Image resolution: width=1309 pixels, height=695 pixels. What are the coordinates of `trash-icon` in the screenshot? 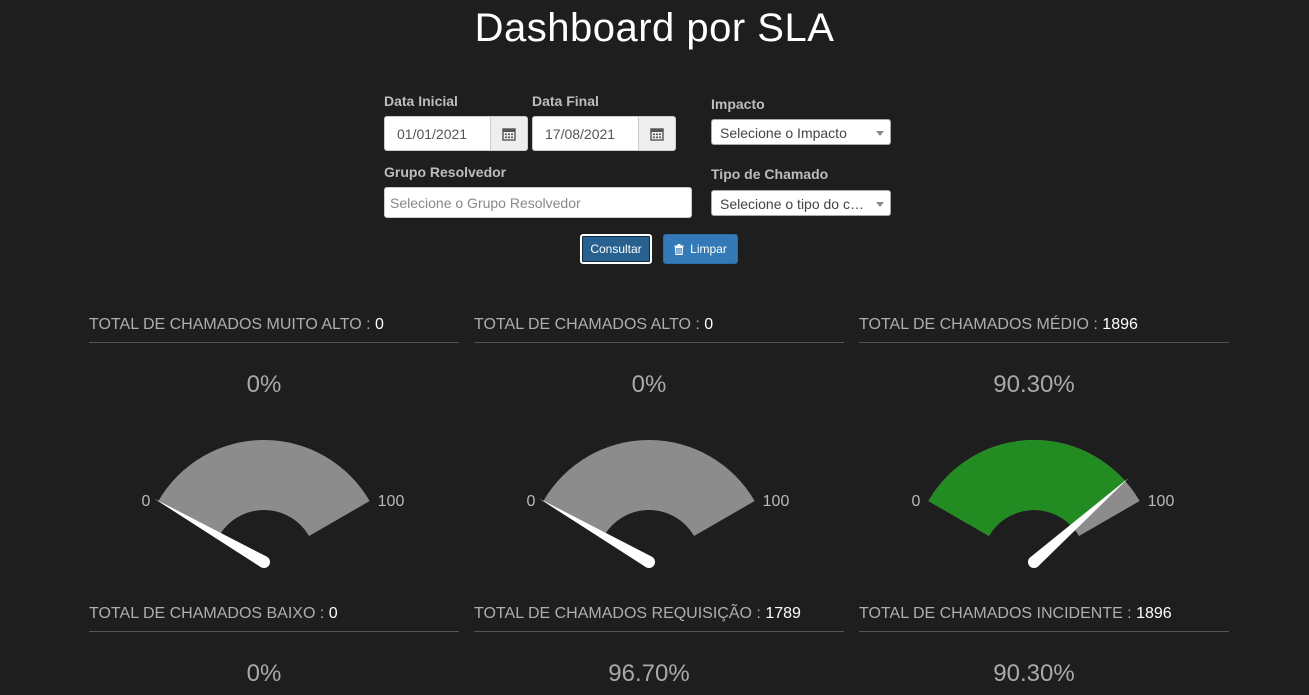 It's located at (679, 249).